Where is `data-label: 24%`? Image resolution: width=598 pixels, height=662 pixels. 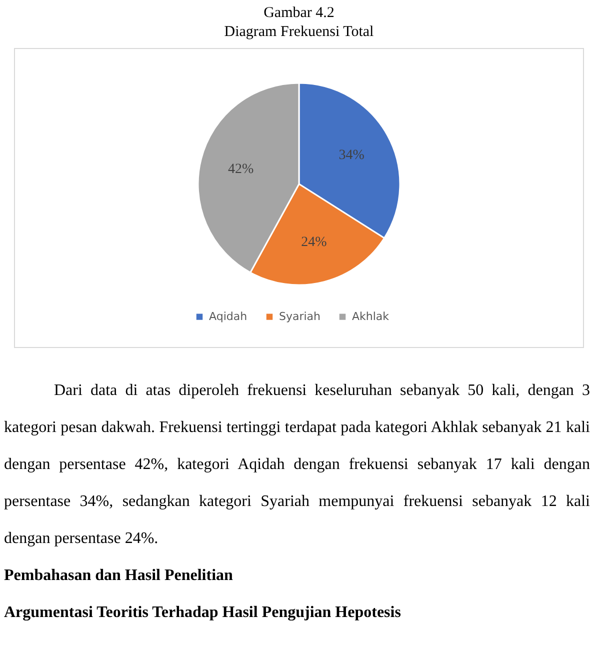 data-label: 24% is located at coordinates (314, 242).